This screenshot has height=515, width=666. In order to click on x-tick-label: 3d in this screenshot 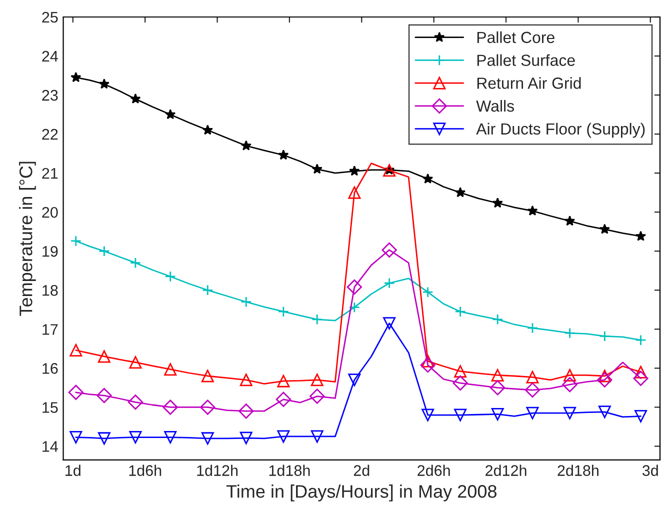, I will do `click(650, 470)`.